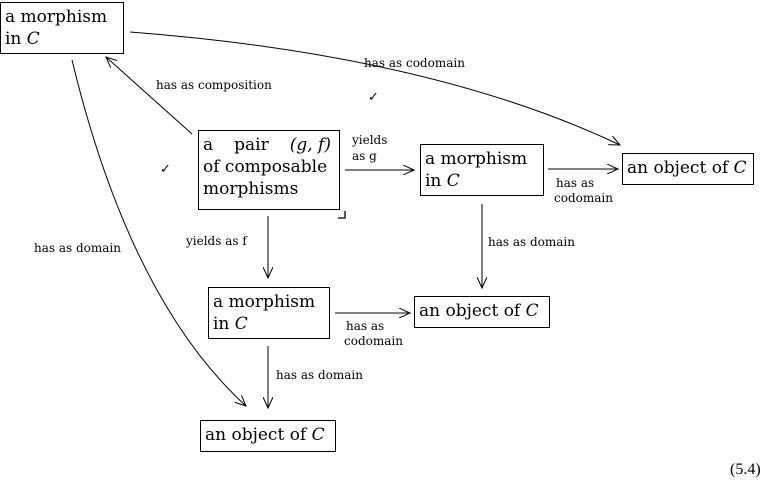  I want to click on label-mid-codomain-line2: codomain, so click(373, 341).